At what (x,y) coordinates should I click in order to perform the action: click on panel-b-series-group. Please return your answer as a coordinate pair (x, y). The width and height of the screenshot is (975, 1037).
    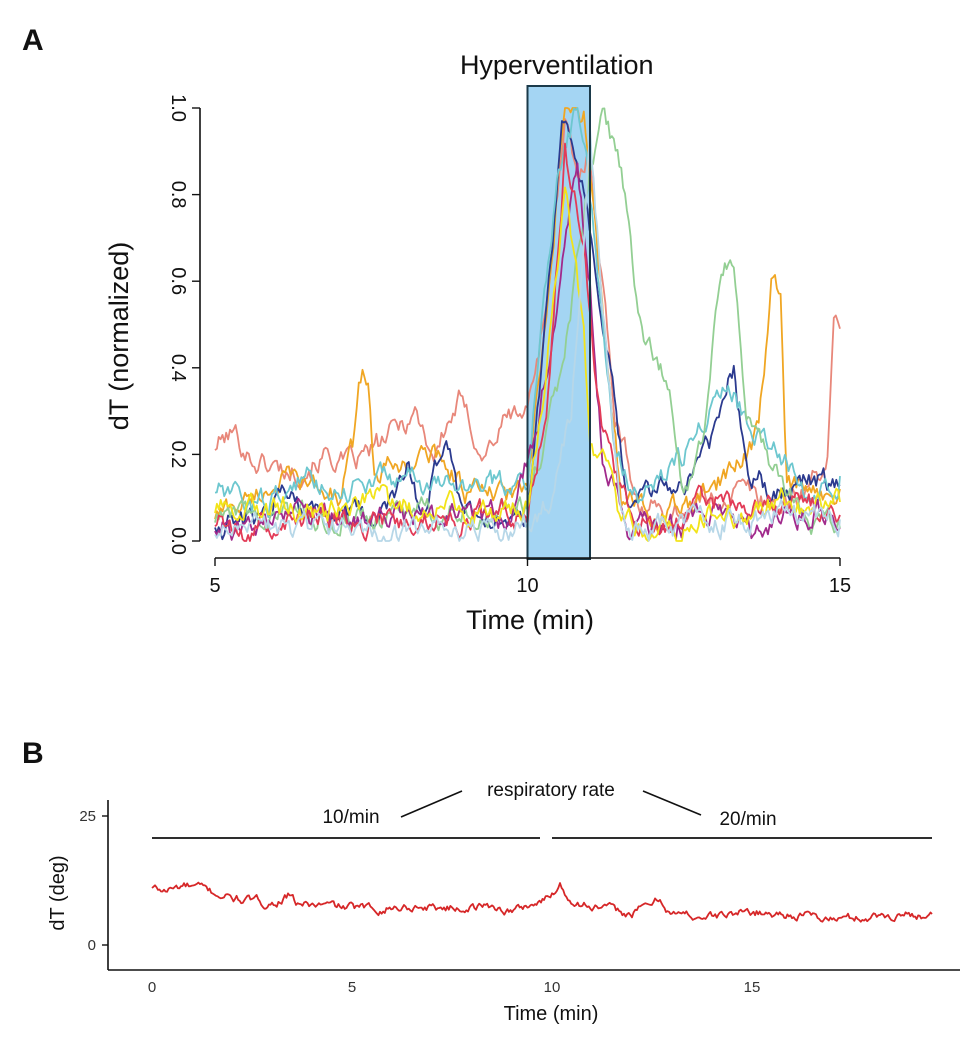
    Looking at the image, I should click on (542, 902).